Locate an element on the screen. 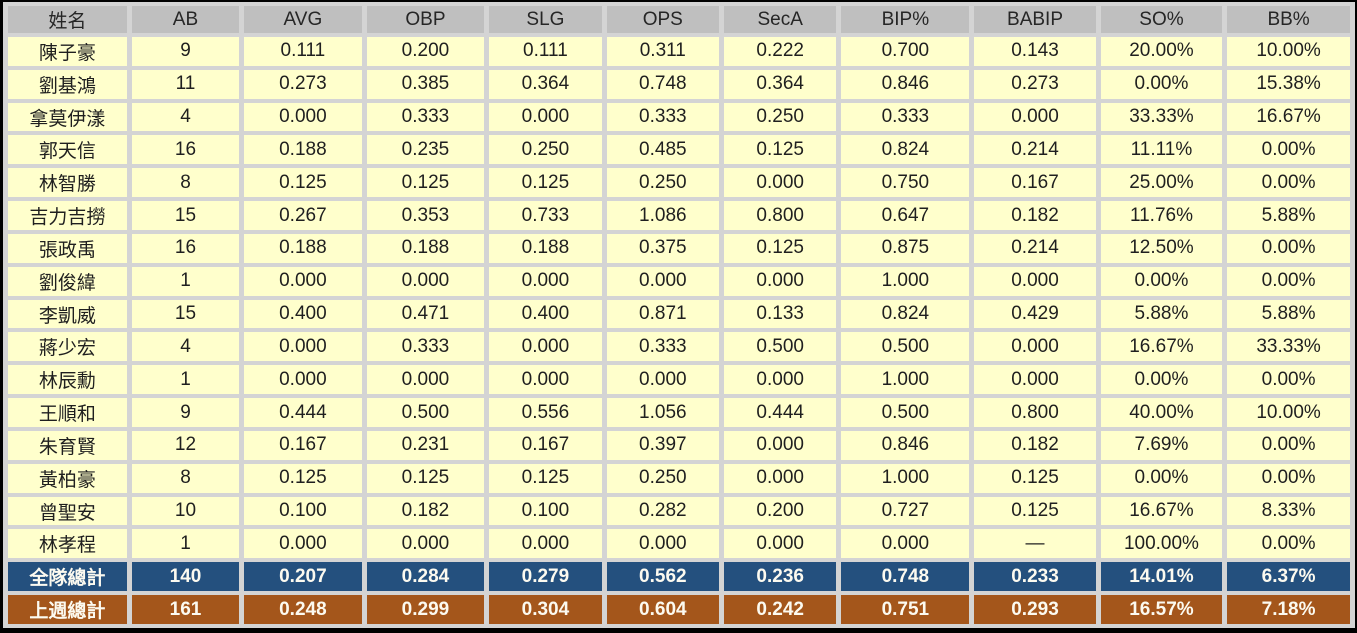 Image resolution: width=1357 pixels, height=633 pixels. player-name-cell: 李凱威 is located at coordinates (67, 314).